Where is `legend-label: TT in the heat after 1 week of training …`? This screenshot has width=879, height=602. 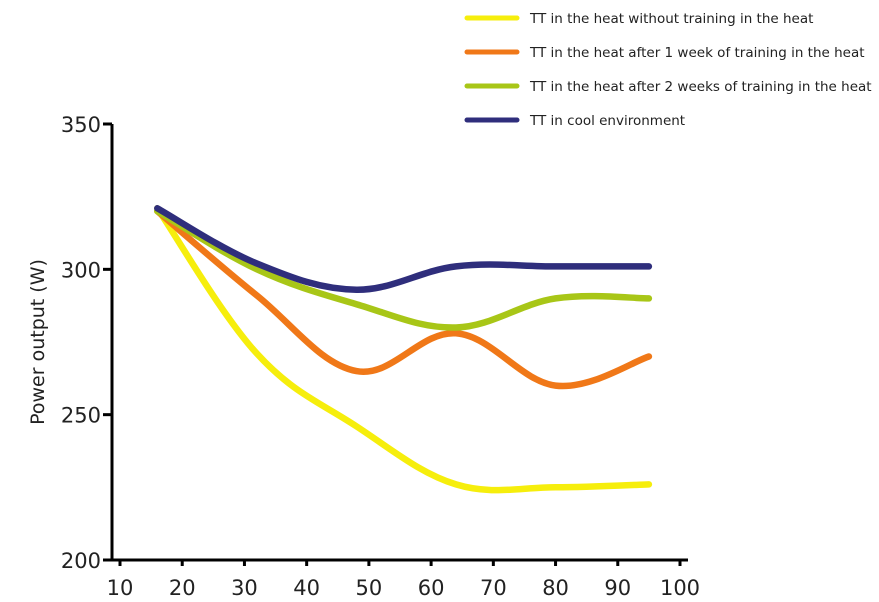
legend-label: TT in the heat after 1 week of training … is located at coordinates (697, 53).